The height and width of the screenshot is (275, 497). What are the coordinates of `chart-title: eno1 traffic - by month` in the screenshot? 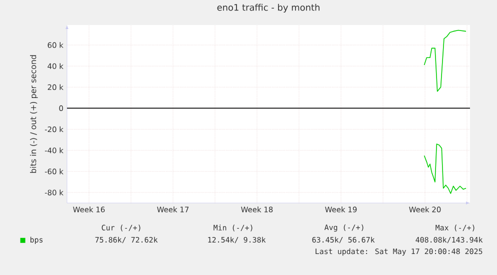 It's located at (268, 8).